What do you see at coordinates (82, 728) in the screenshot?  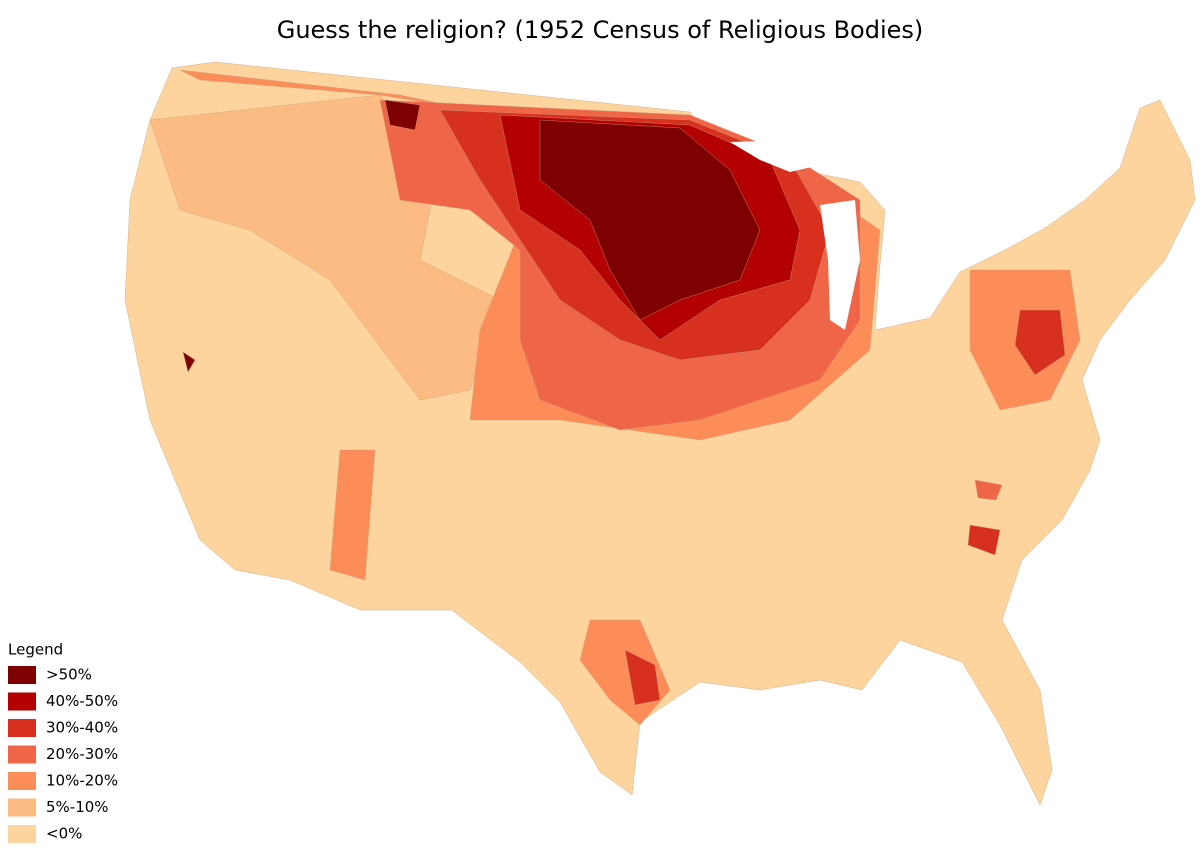 I see `legend-label: 30%-40%` at bounding box center [82, 728].